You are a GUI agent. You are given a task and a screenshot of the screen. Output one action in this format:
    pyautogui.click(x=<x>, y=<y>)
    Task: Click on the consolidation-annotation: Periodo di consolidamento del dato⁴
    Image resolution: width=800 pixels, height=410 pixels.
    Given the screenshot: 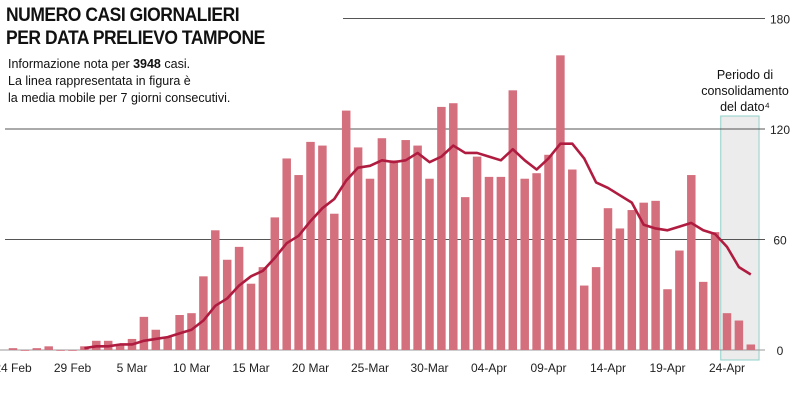 What is the action you would take?
    pyautogui.click(x=745, y=91)
    